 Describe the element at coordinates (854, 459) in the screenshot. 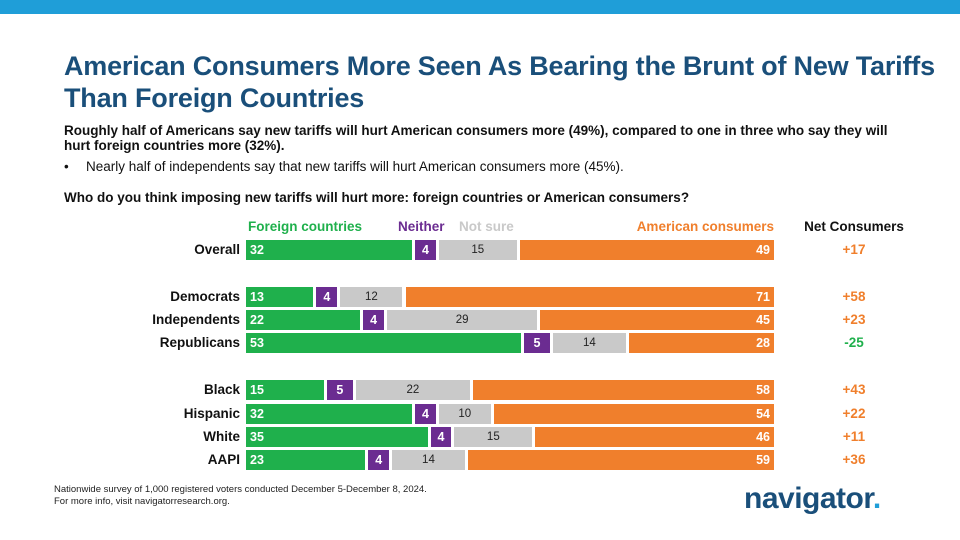

I see `net-consumers-value: +36` at that location.